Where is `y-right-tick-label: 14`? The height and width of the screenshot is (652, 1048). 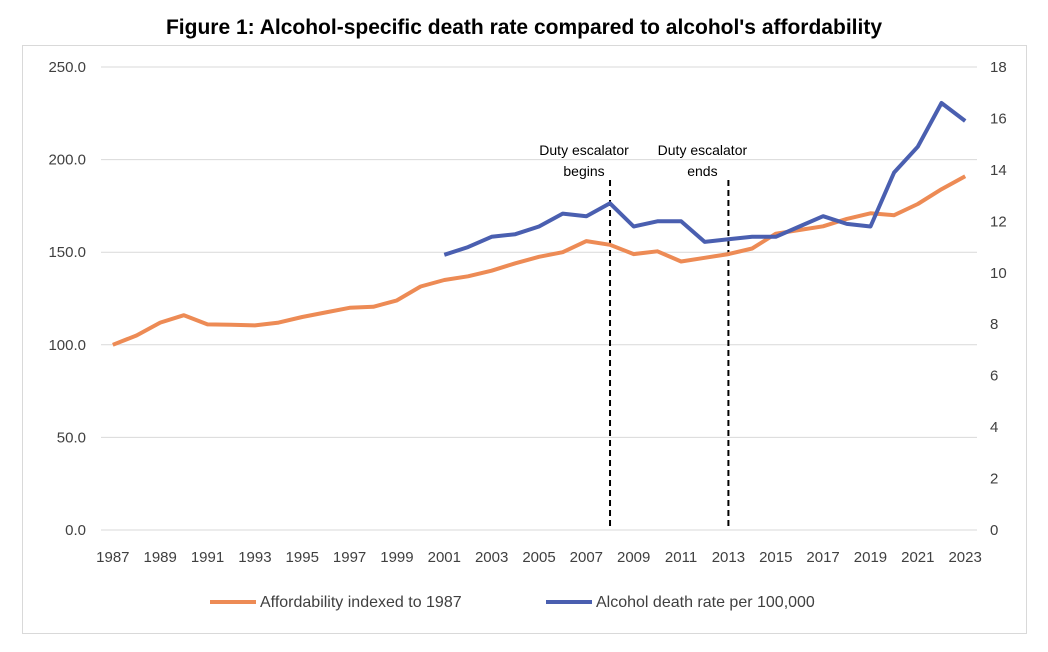
y-right-tick-label: 14 is located at coordinates (998, 170).